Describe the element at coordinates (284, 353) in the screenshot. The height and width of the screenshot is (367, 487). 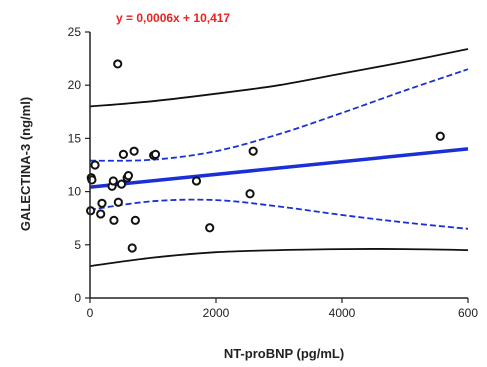
I see `x-axis-title: NT-proBNP (pg/mL)` at that location.